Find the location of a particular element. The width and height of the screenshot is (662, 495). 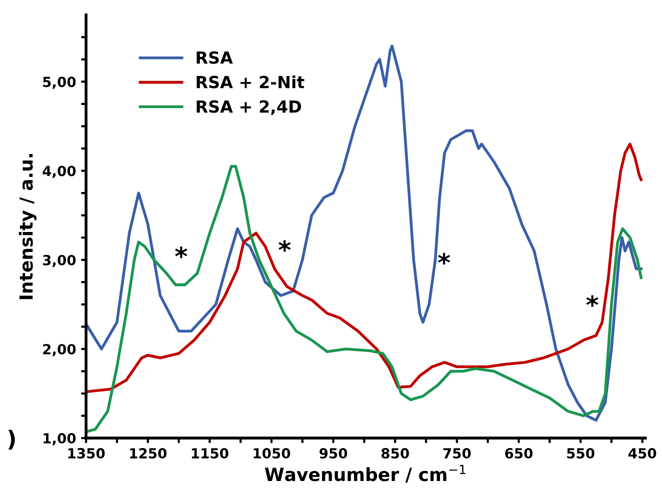

y-tick-label: 3,00 is located at coordinates (59, 261).